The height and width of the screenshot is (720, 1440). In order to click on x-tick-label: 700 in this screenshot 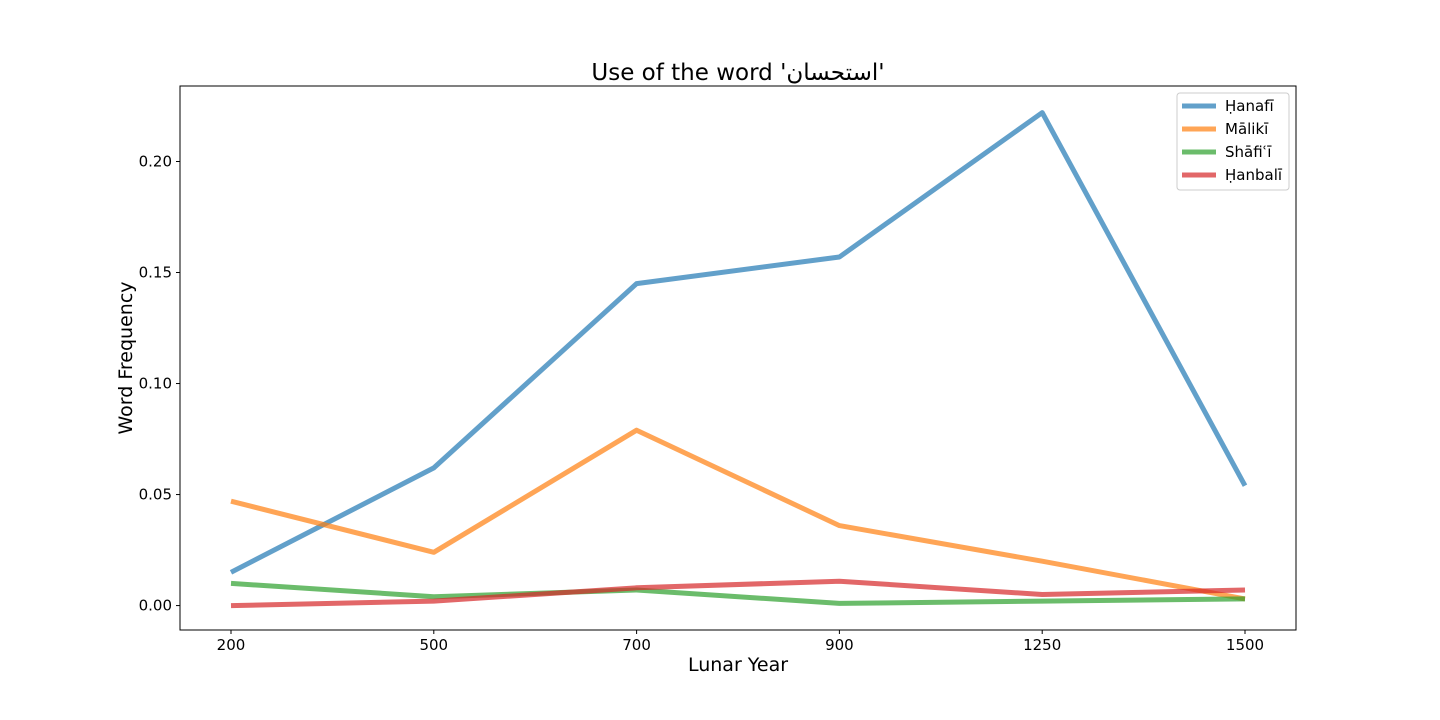, I will do `click(636, 645)`.